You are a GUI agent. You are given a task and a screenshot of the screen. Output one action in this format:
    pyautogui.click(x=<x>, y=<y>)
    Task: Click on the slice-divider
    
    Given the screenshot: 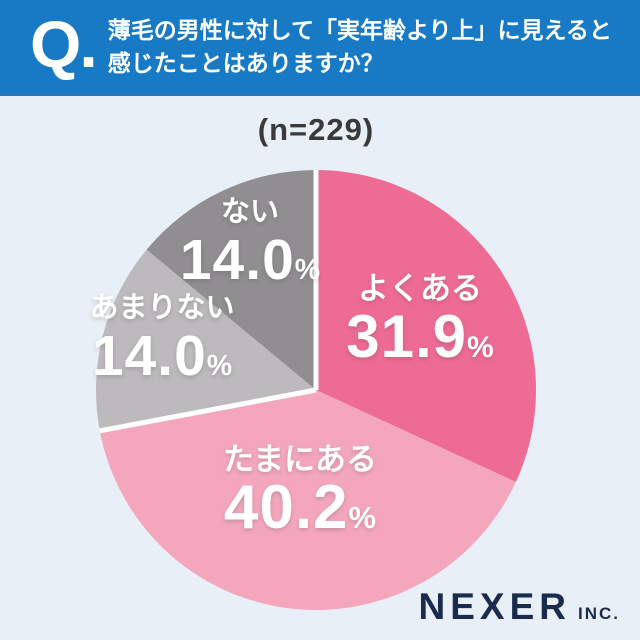 What is the action you would take?
    pyautogui.click(x=208, y=410)
    